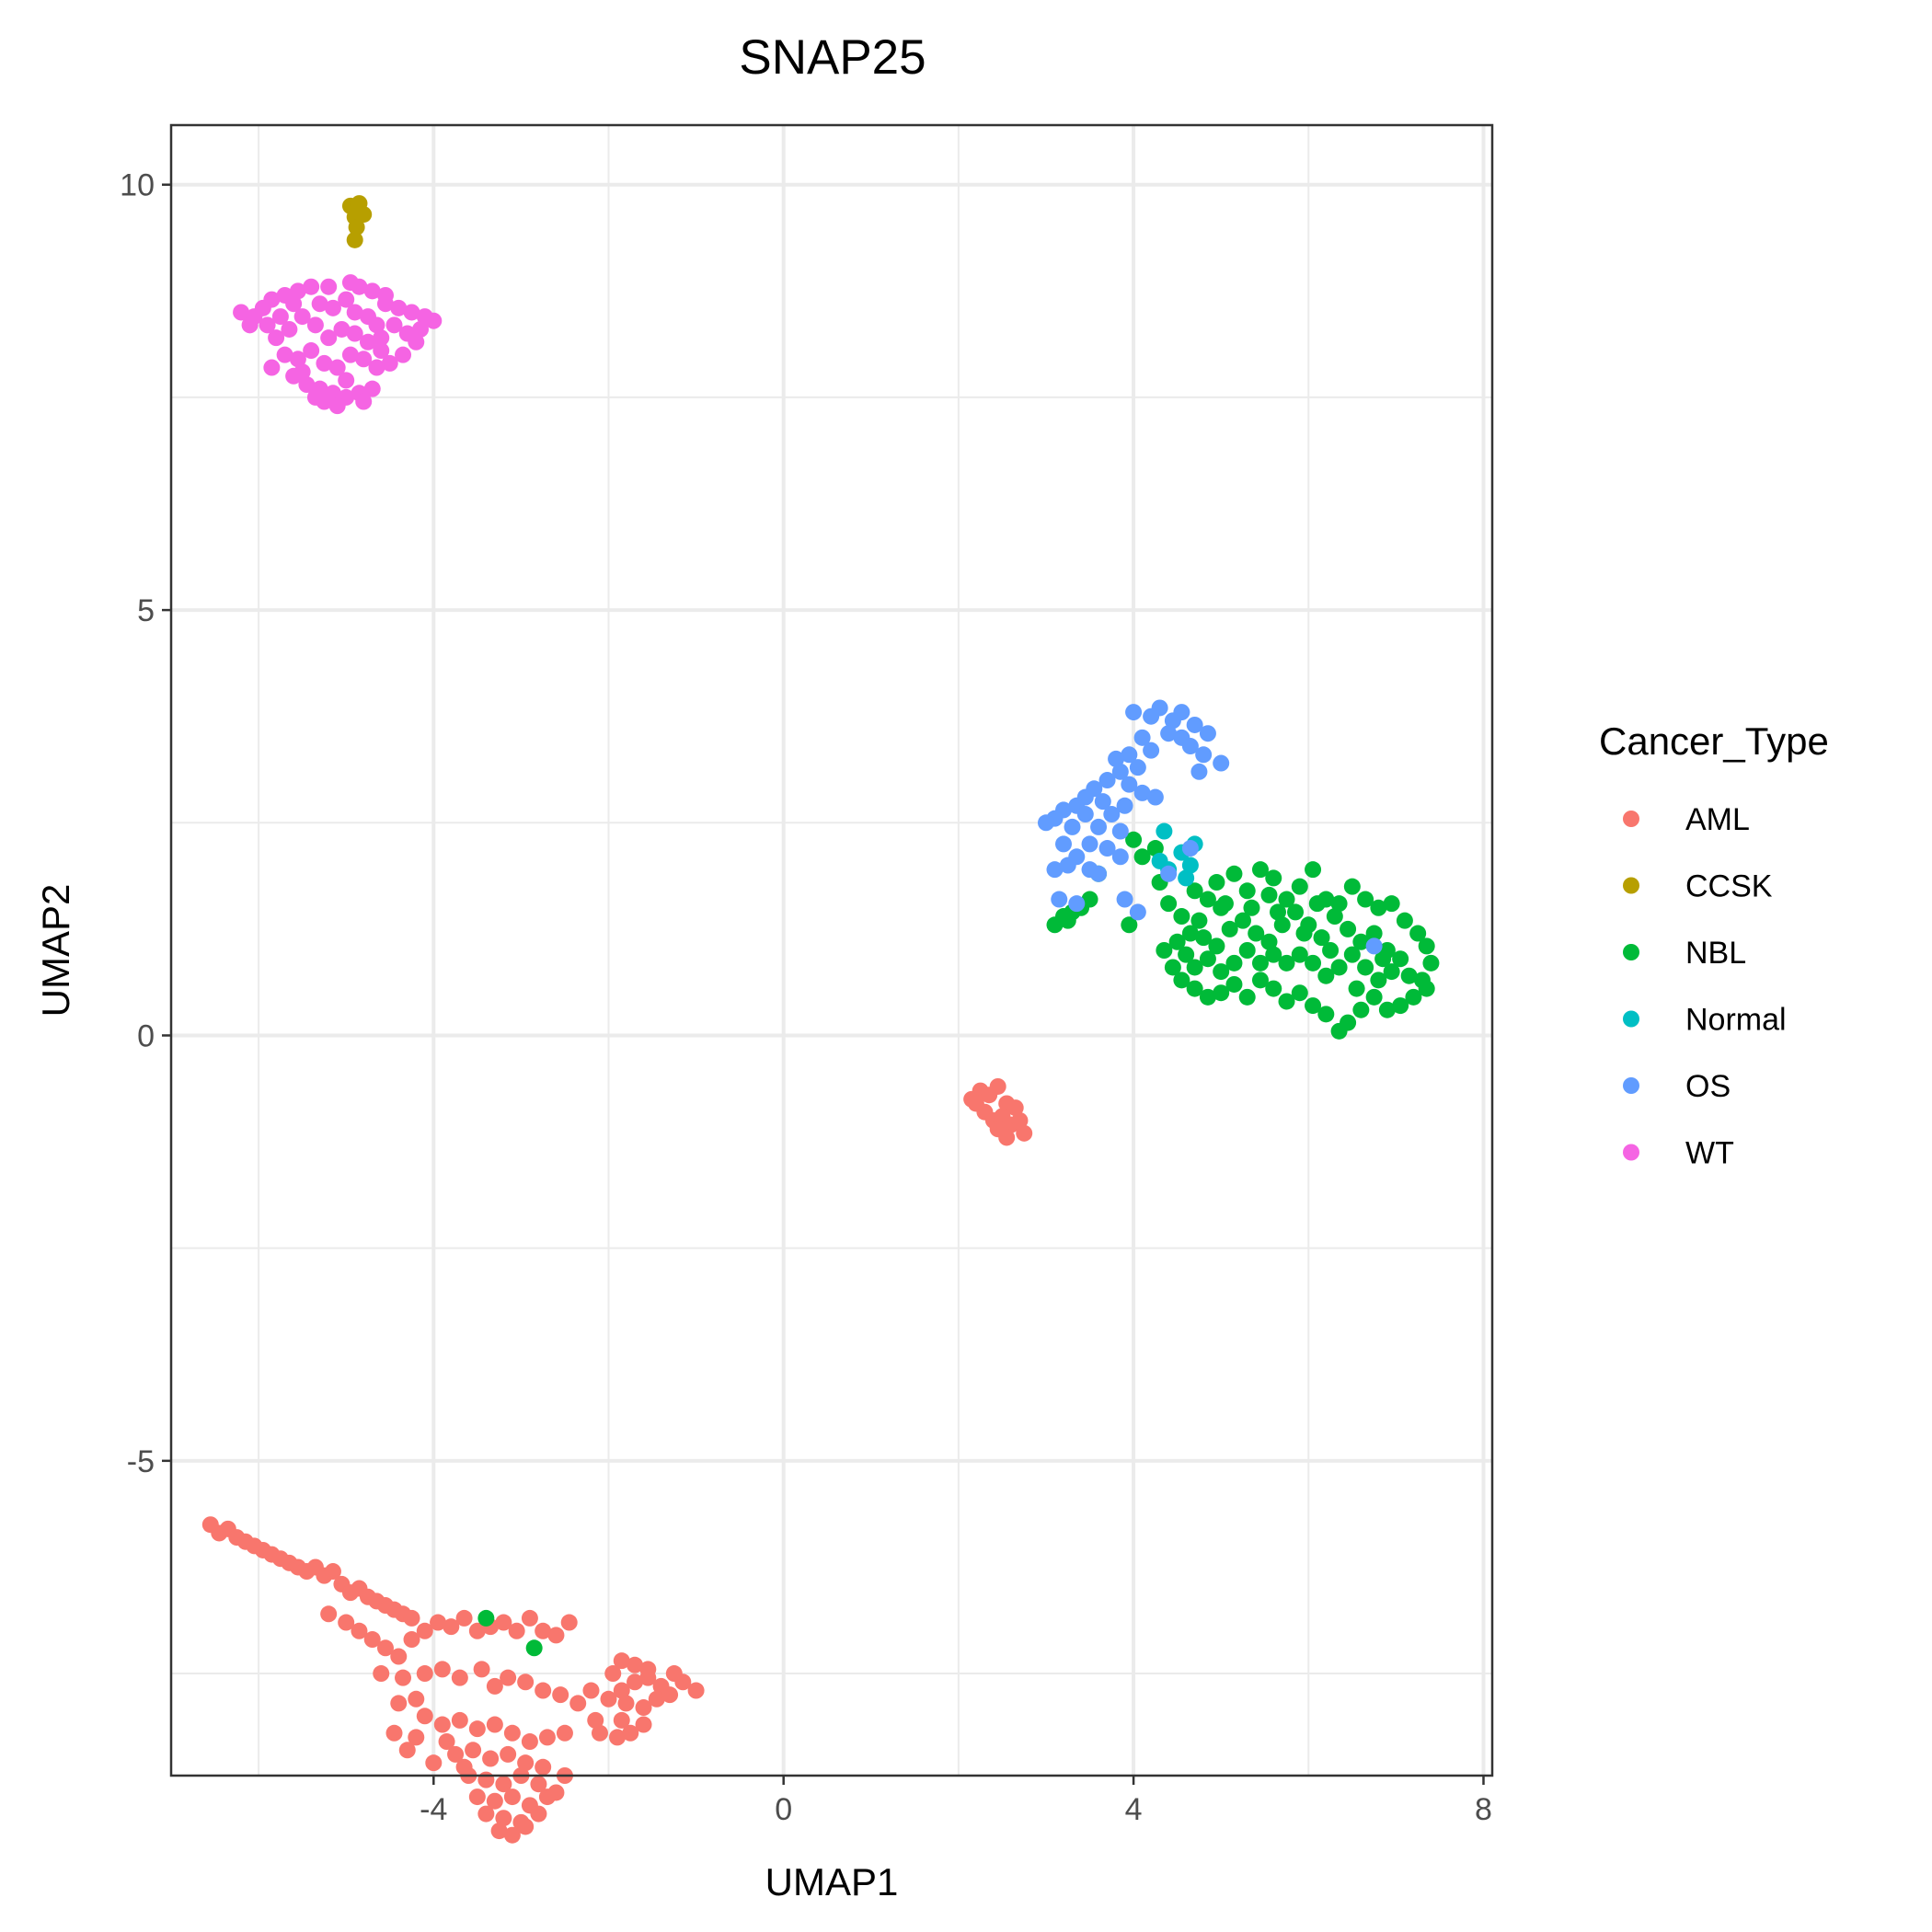  I want to click on legend: Cancer_Type AML CCSK NBL Normal OS WT, so click(1714, 945).